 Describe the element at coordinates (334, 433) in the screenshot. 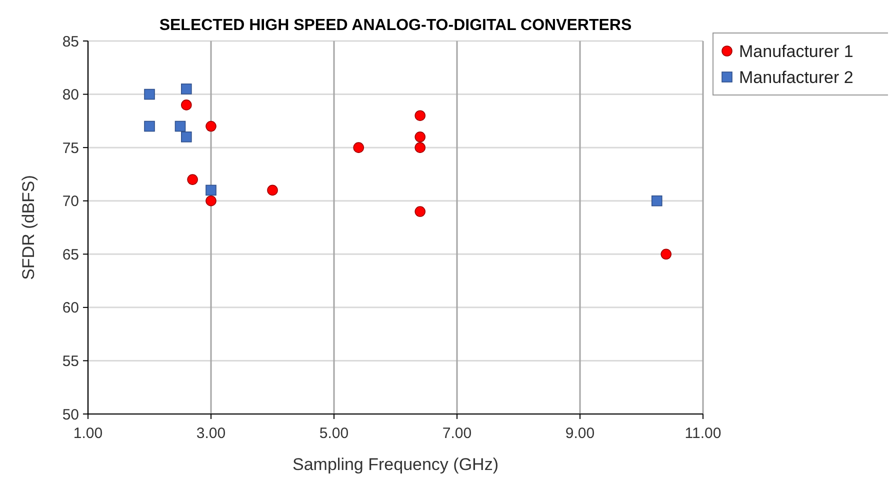

I see `x-tick-label: 5.00` at that location.